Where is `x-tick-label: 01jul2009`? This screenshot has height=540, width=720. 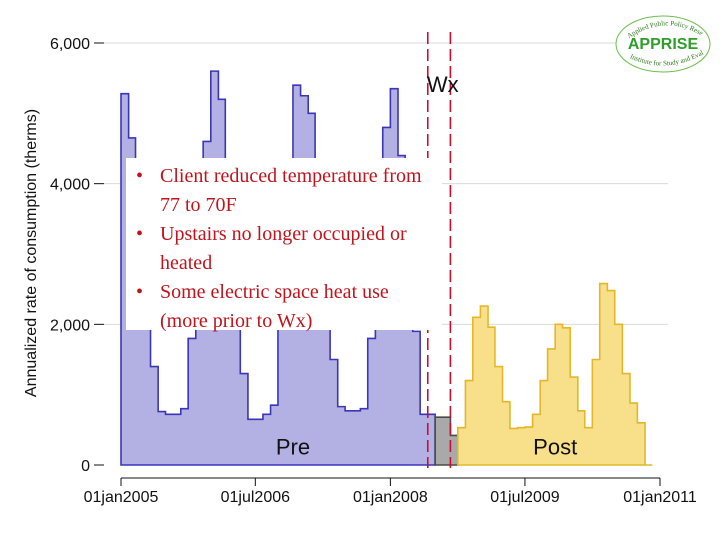
x-tick-label: 01jul2009 is located at coordinates (525, 497).